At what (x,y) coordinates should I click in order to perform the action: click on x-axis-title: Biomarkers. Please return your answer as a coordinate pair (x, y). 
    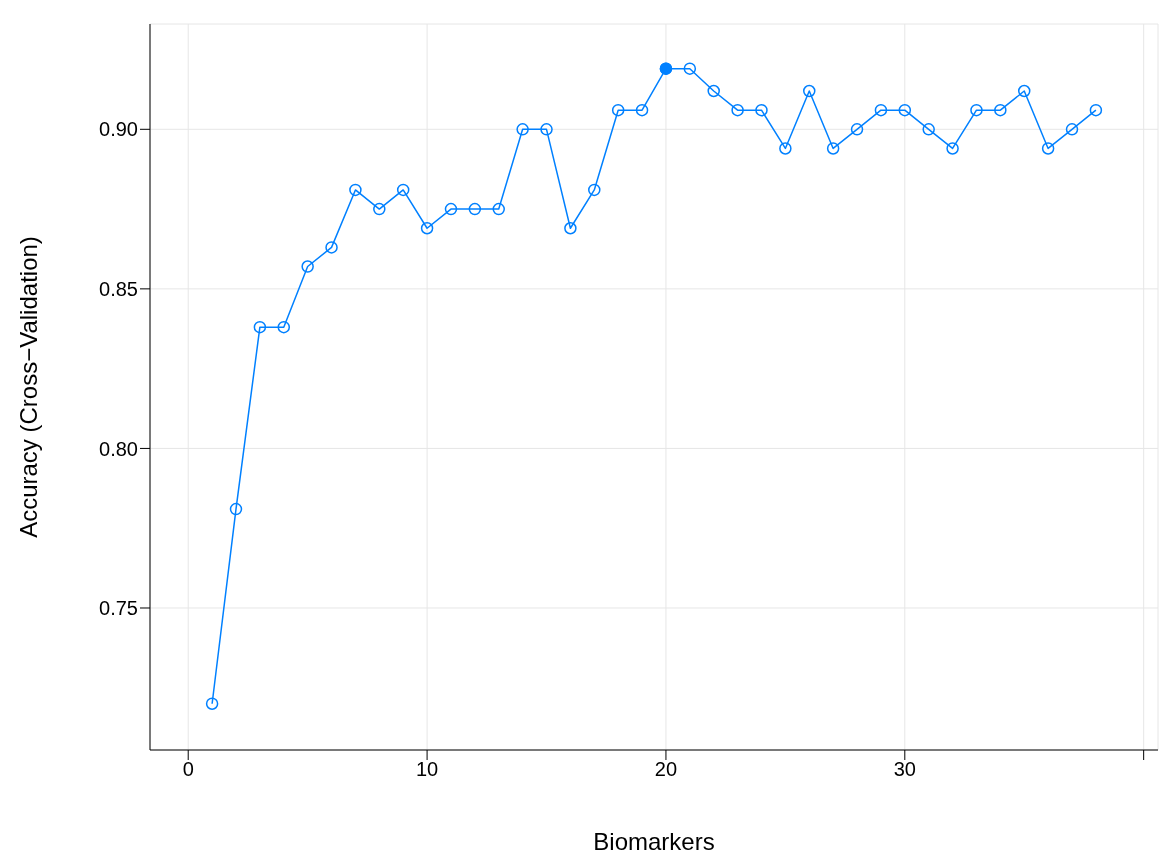
    Looking at the image, I should click on (654, 841).